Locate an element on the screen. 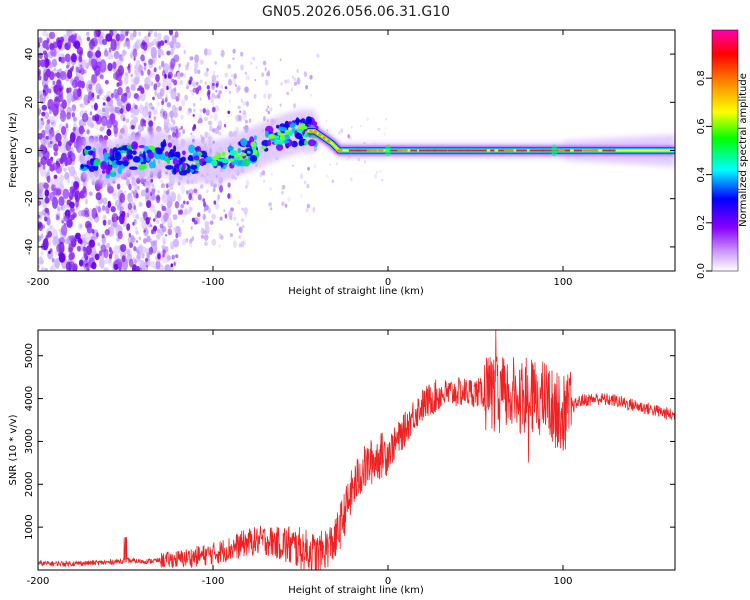 The height and width of the screenshot is (600, 750). spectrogram-y-label: Frequency (Hz) is located at coordinates (13, 150).